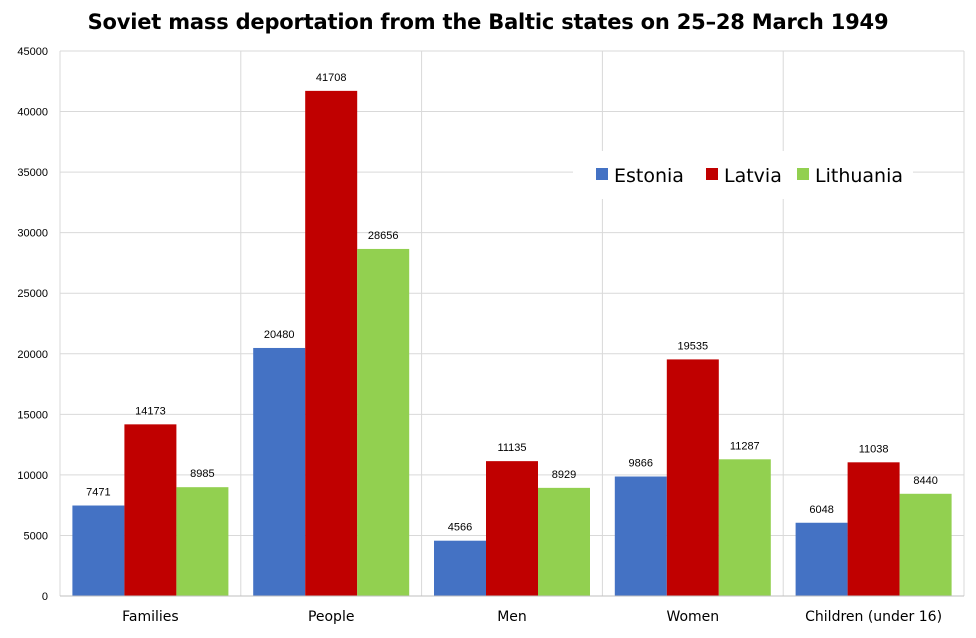 Image resolution: width=976 pixels, height=638 pixels. What do you see at coordinates (32, 234) in the screenshot?
I see `y-tick-label: 30000` at bounding box center [32, 234].